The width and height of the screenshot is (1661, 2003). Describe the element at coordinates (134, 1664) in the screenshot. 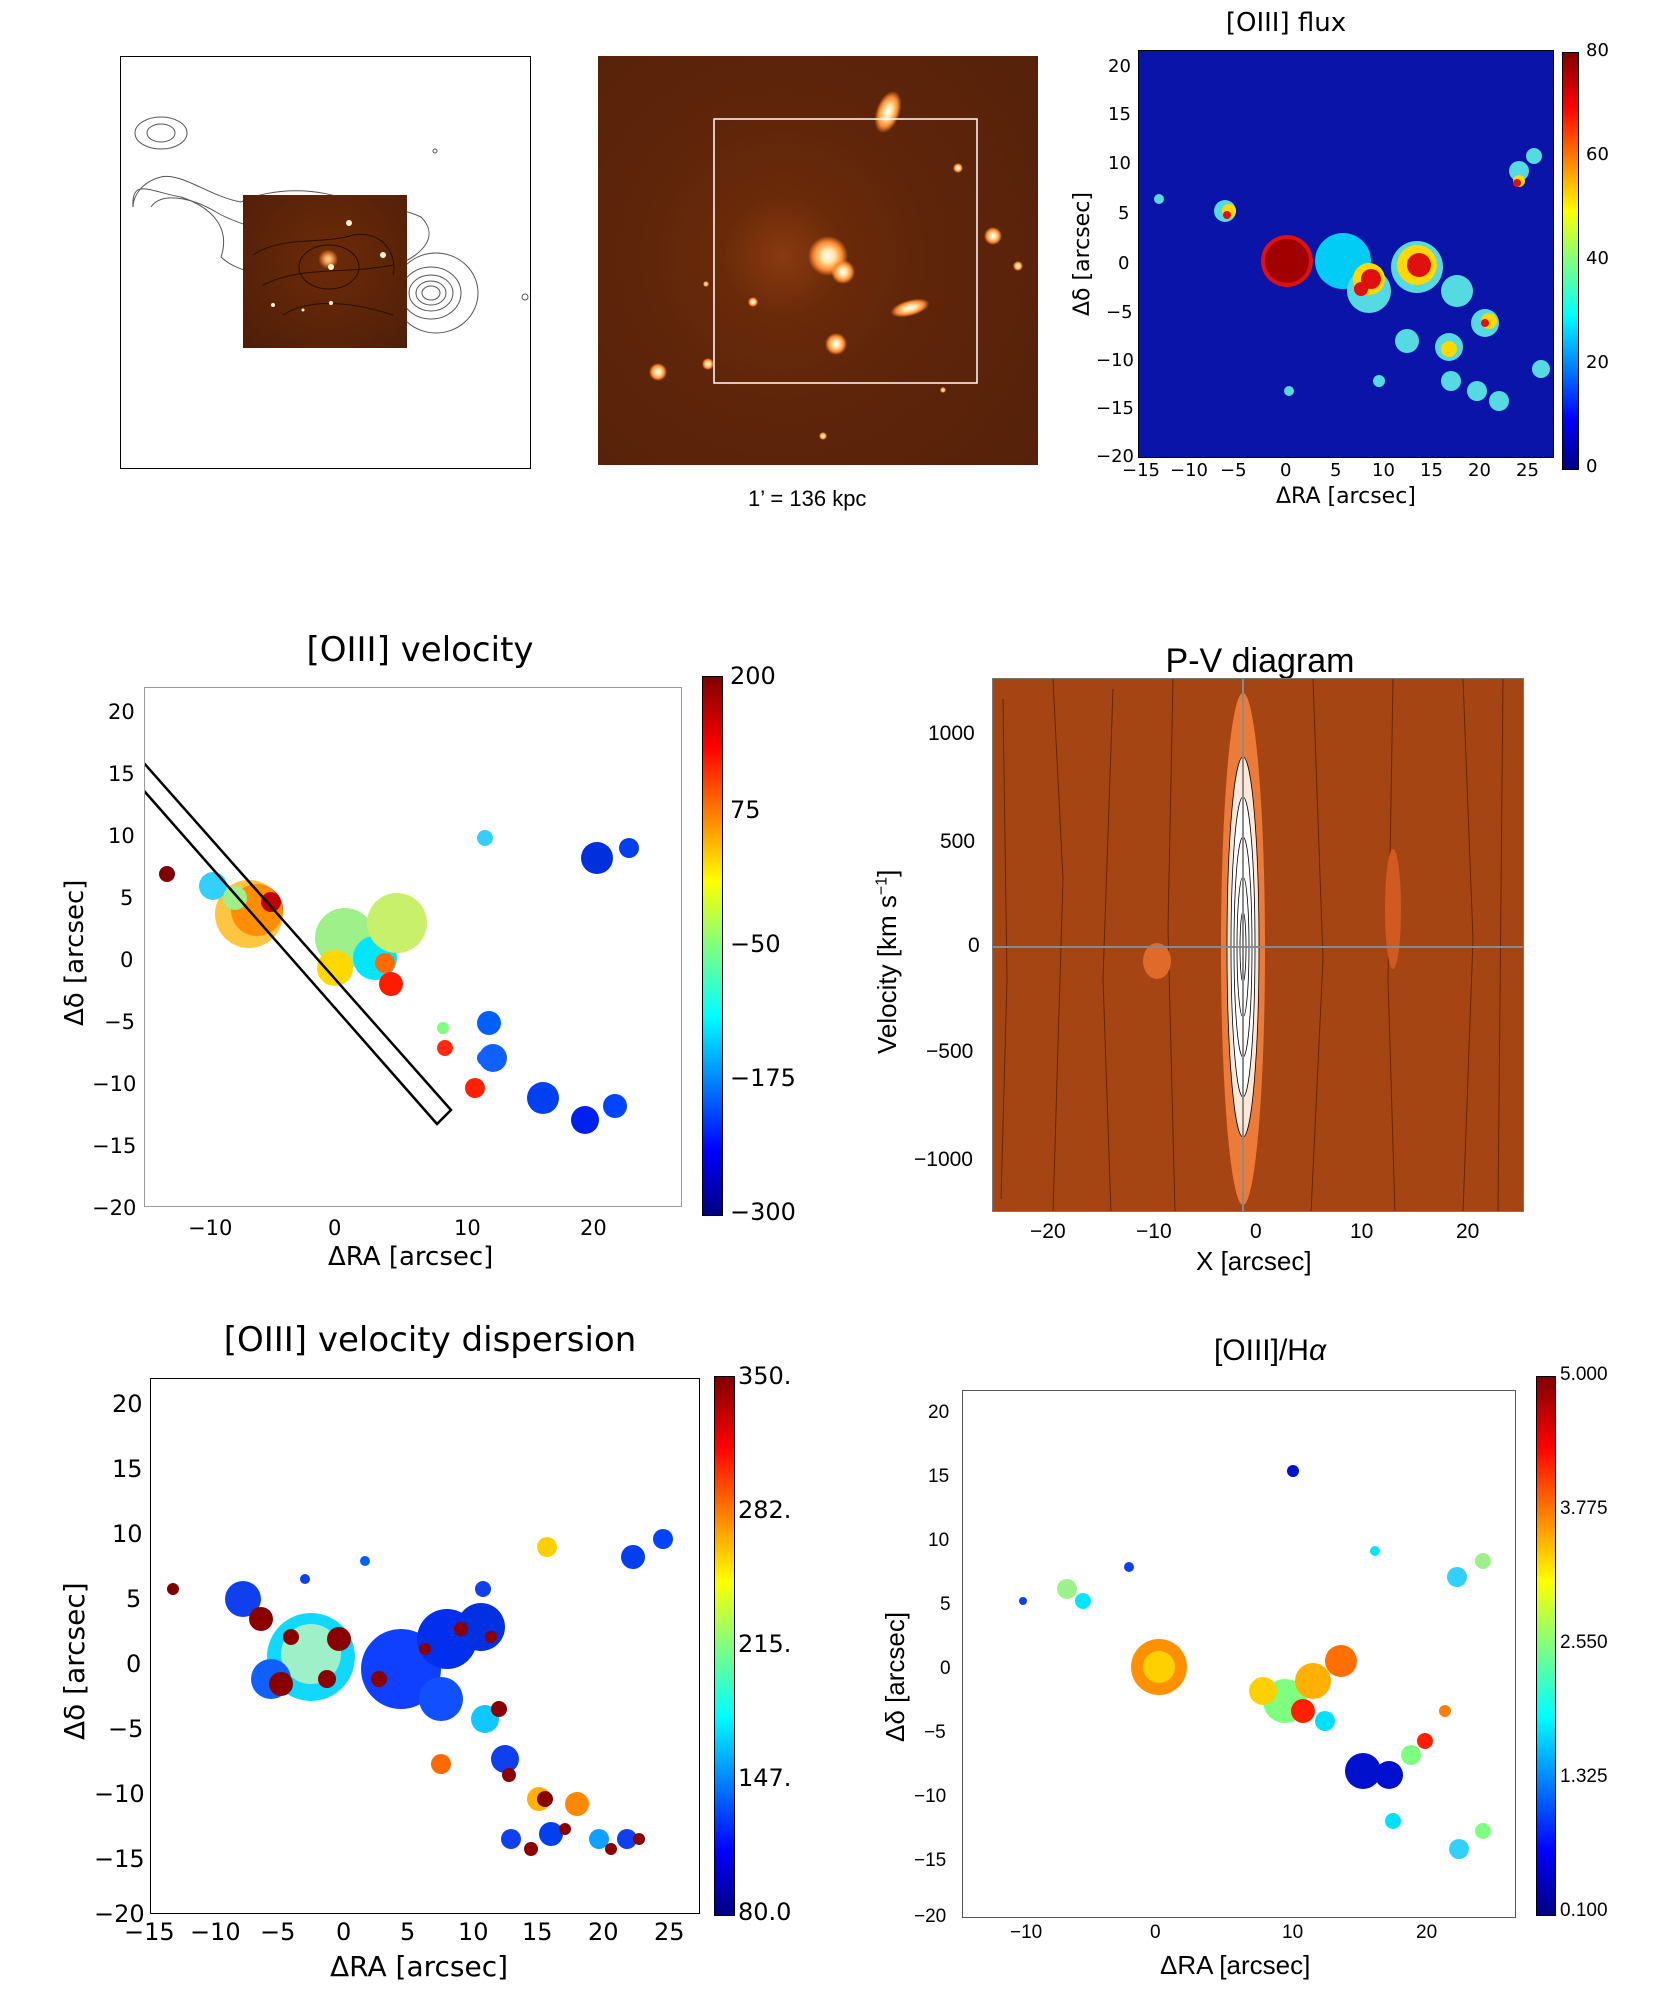

I see `dispersion-ytick: 0` at that location.